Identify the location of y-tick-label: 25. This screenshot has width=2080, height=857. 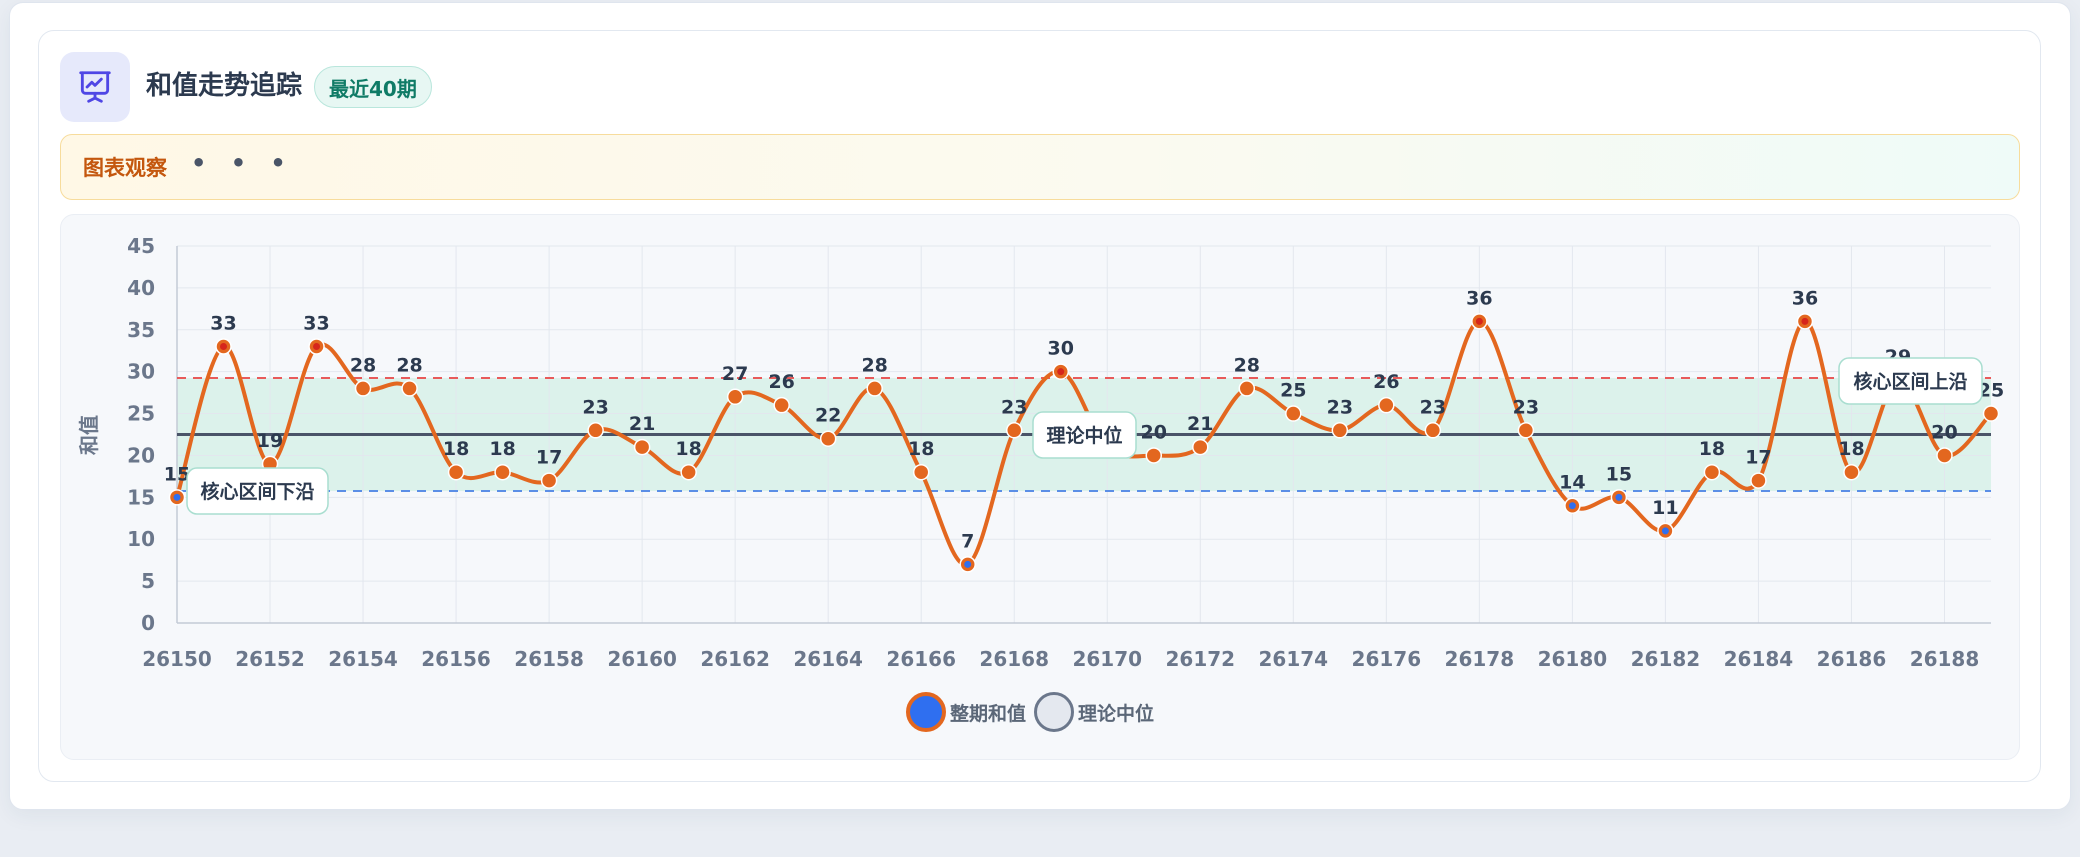
(141, 414).